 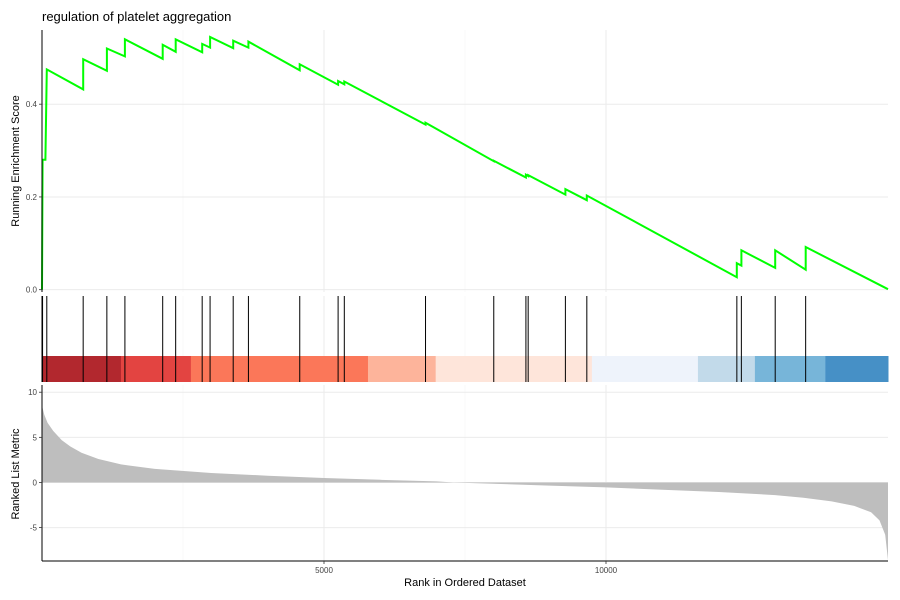 What do you see at coordinates (32, 104) in the screenshot?
I see `es-y-tick-label: 0.4` at bounding box center [32, 104].